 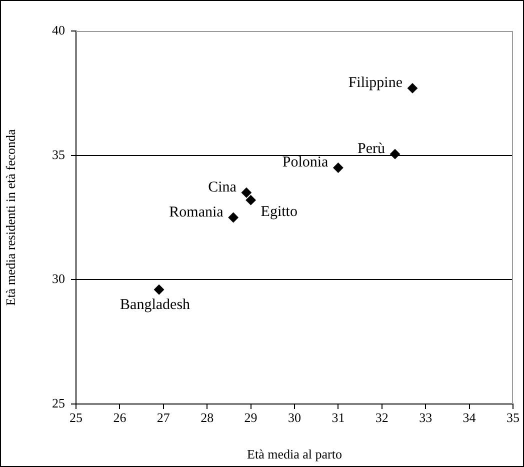 I want to click on y-tick-label: 30, so click(x=58, y=278).